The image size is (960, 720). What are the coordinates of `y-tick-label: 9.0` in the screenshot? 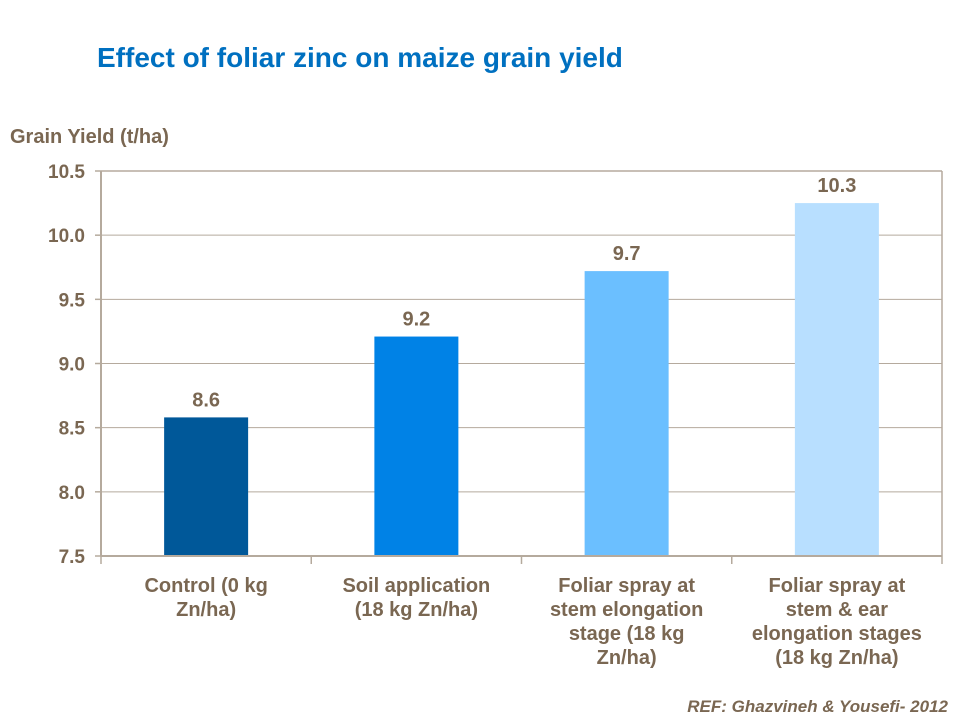 It's located at (72, 365).